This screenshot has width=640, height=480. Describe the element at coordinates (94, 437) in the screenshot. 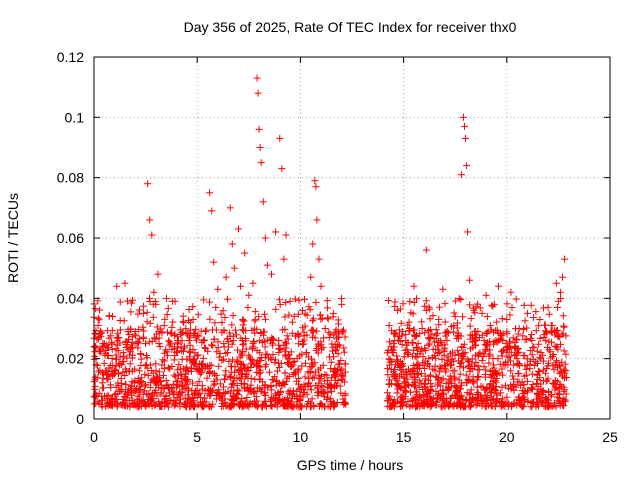

I see `x-tick-label: 0` at that location.